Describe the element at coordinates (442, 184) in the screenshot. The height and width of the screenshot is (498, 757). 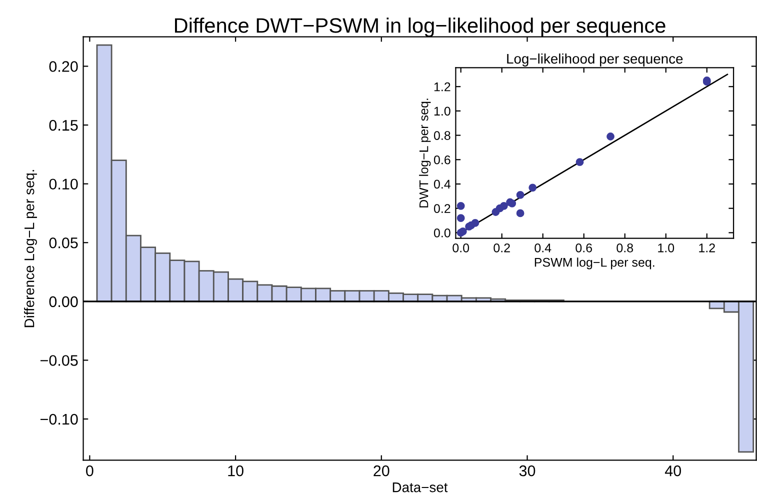
I see `y-tick-label: 0.4` at that location.